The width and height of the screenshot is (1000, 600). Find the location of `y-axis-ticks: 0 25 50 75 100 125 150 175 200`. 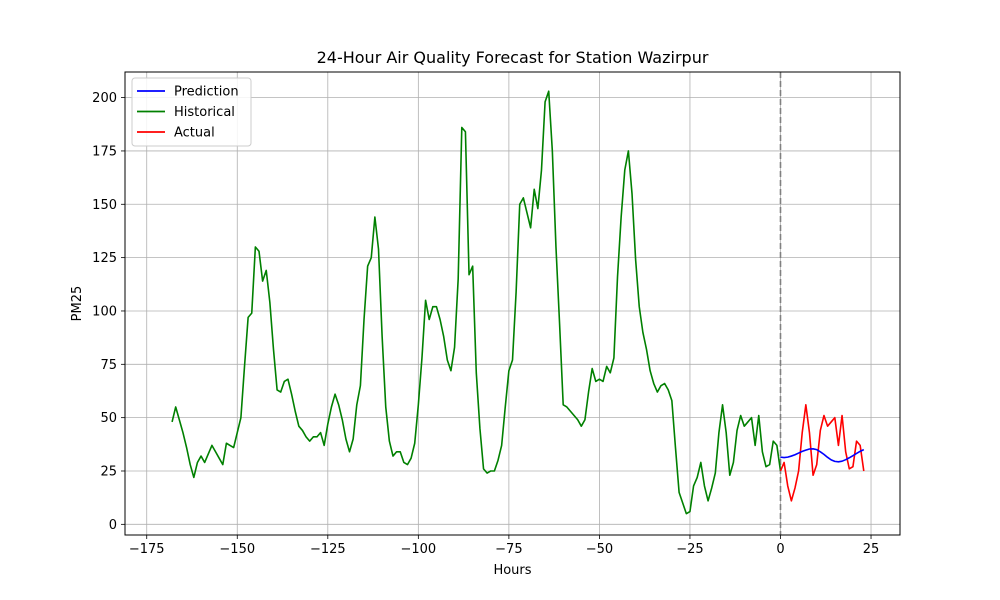

y-axis-ticks: 0 25 50 75 100 125 150 175 200 is located at coordinates (108, 312).